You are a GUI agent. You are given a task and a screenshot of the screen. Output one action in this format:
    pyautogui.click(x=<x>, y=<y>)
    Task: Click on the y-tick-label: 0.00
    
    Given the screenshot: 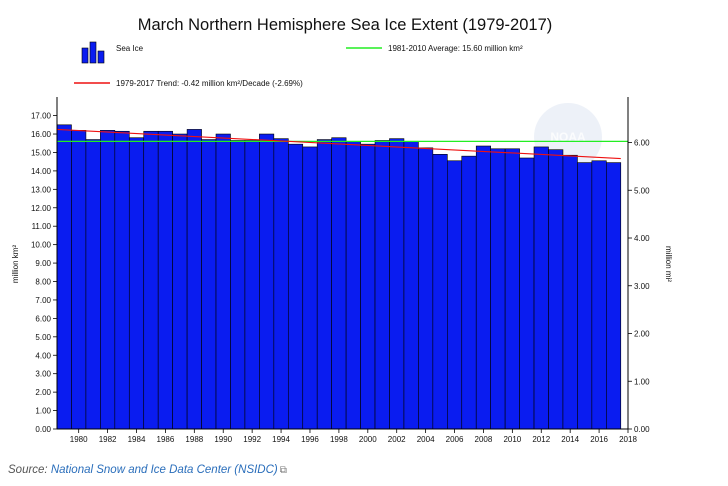 What is the action you would take?
    pyautogui.click(x=43, y=429)
    